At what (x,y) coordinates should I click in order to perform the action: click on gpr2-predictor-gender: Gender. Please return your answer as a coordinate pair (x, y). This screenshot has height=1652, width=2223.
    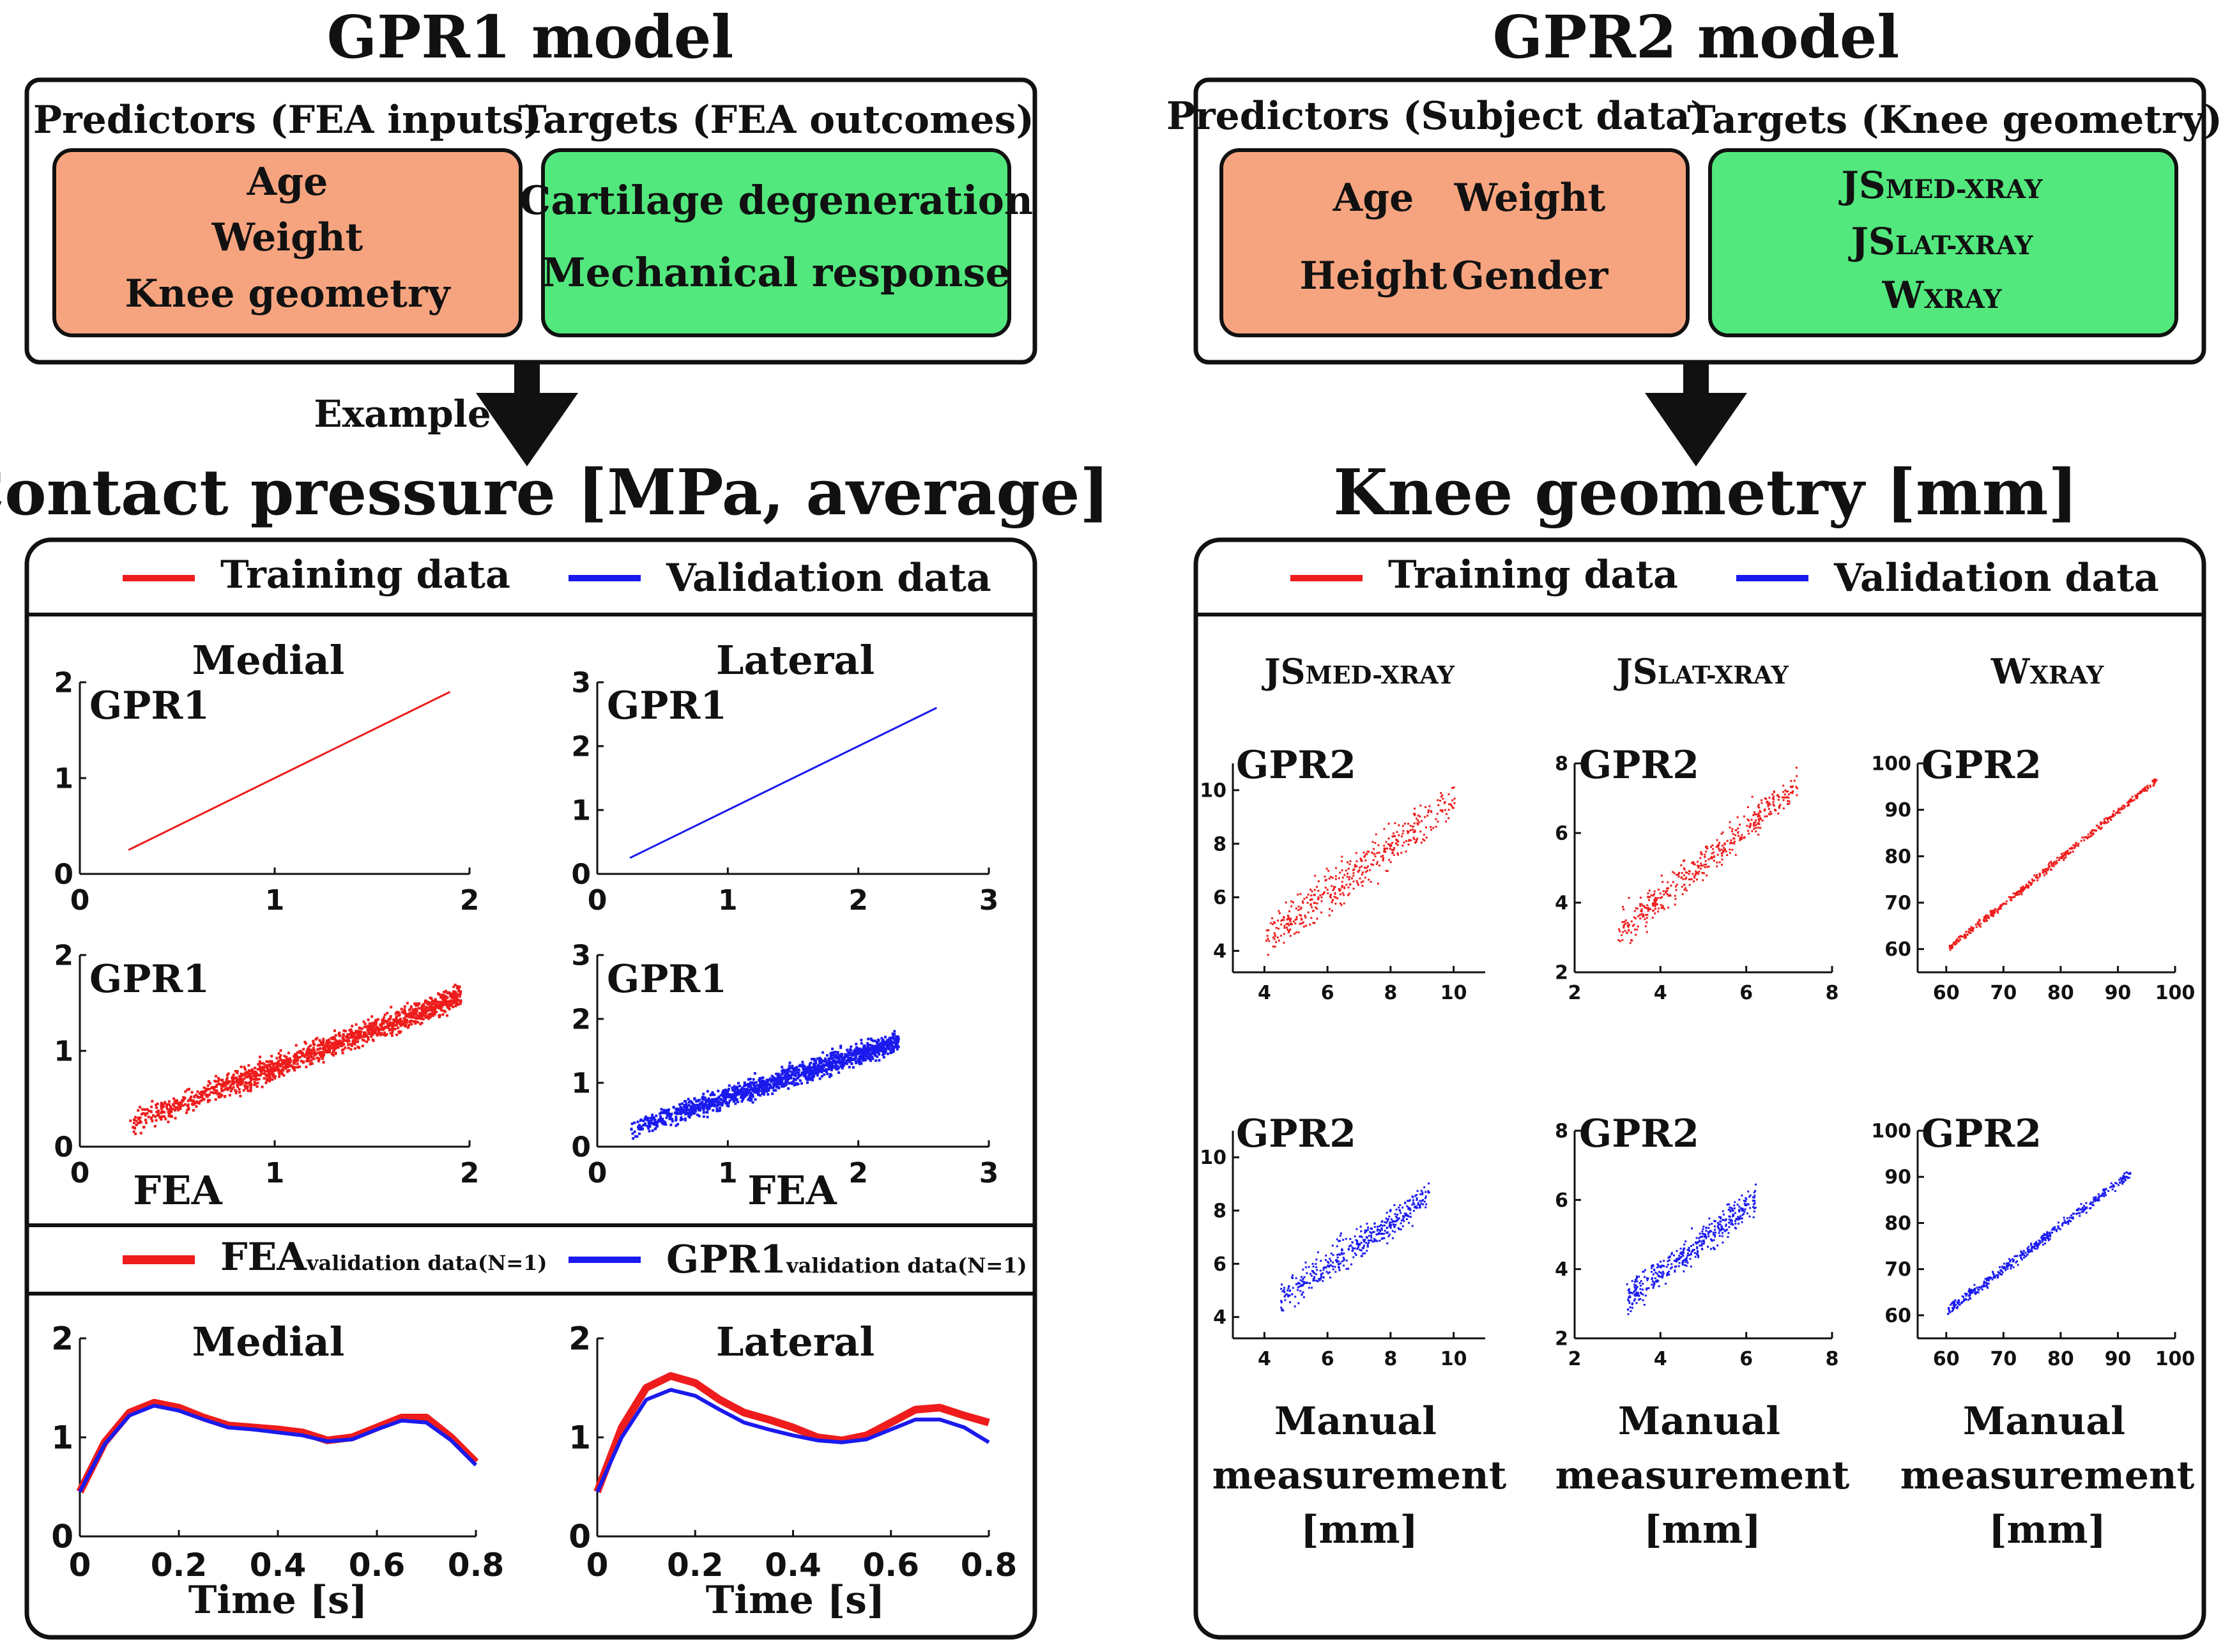
    Looking at the image, I should click on (1530, 276).